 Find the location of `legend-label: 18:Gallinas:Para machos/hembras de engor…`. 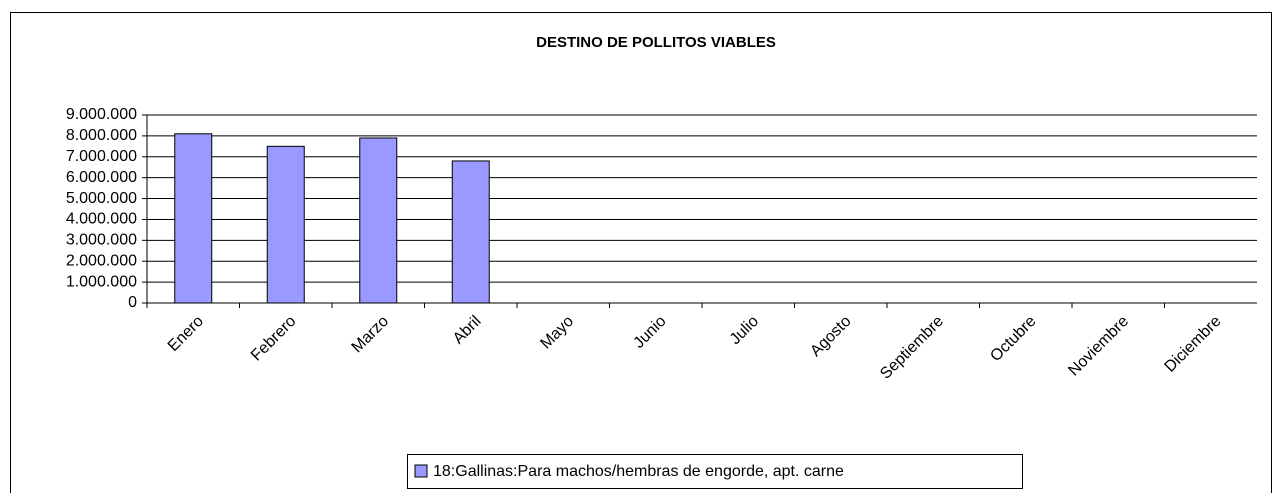

legend-label: 18:Gallinas:Para machos/hembras de engor… is located at coordinates (638, 471).